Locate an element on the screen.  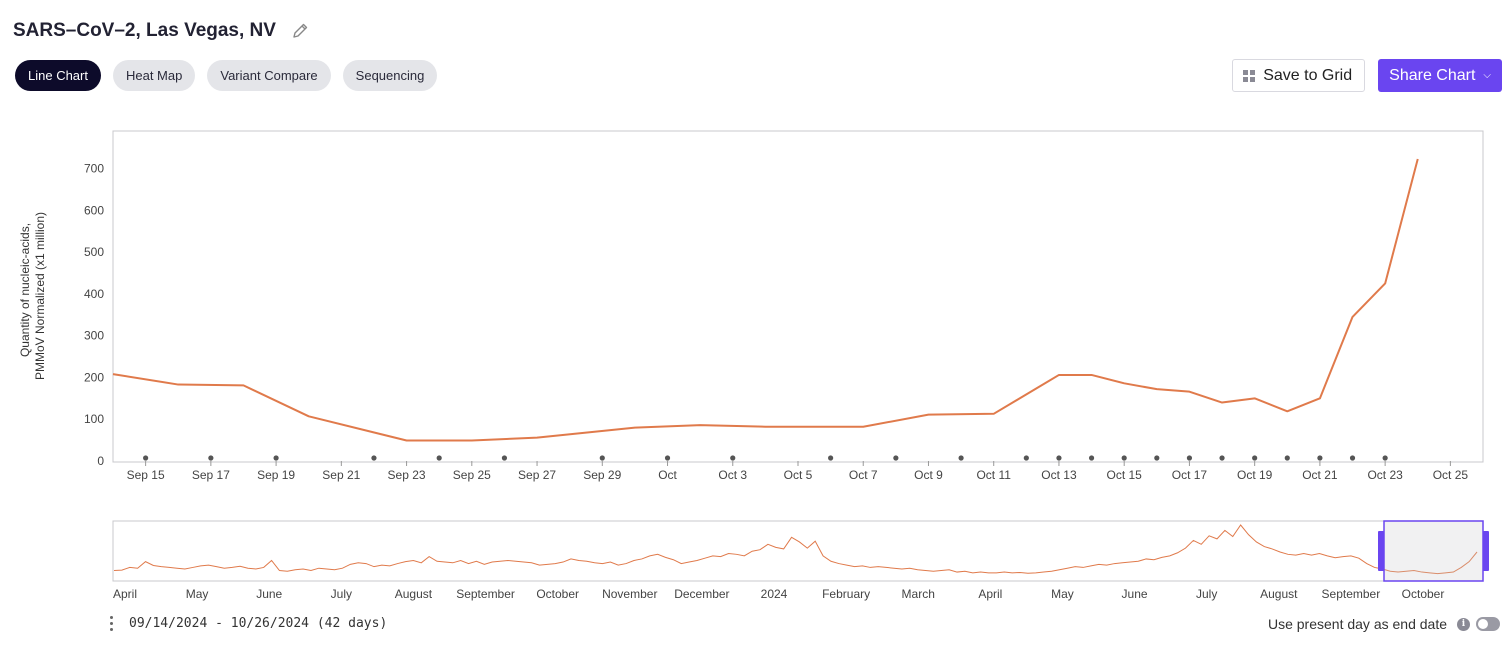
tab-variant-compare: Variant Compare is located at coordinates (269, 75).